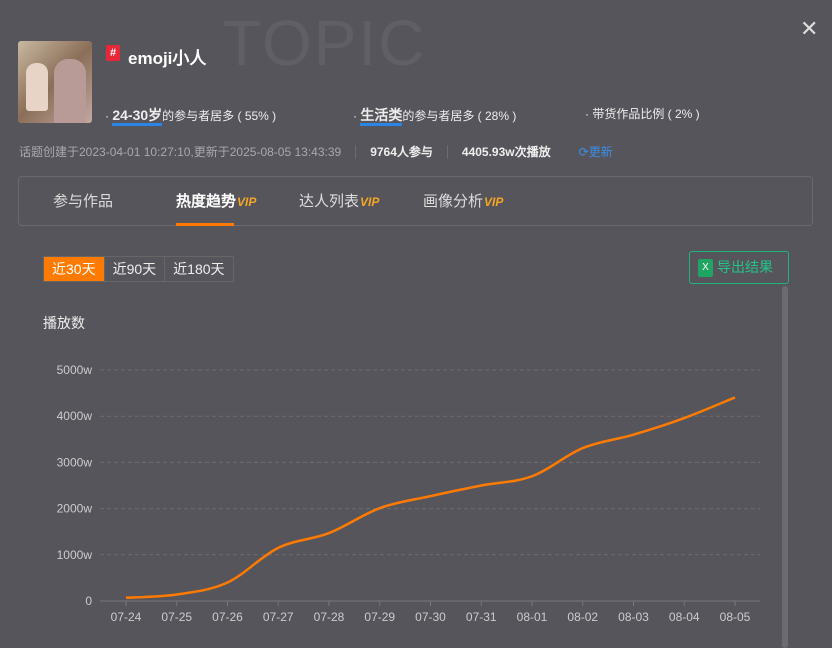 The image size is (832, 648). I want to click on play-count: 4405.93w次播放, so click(506, 152).